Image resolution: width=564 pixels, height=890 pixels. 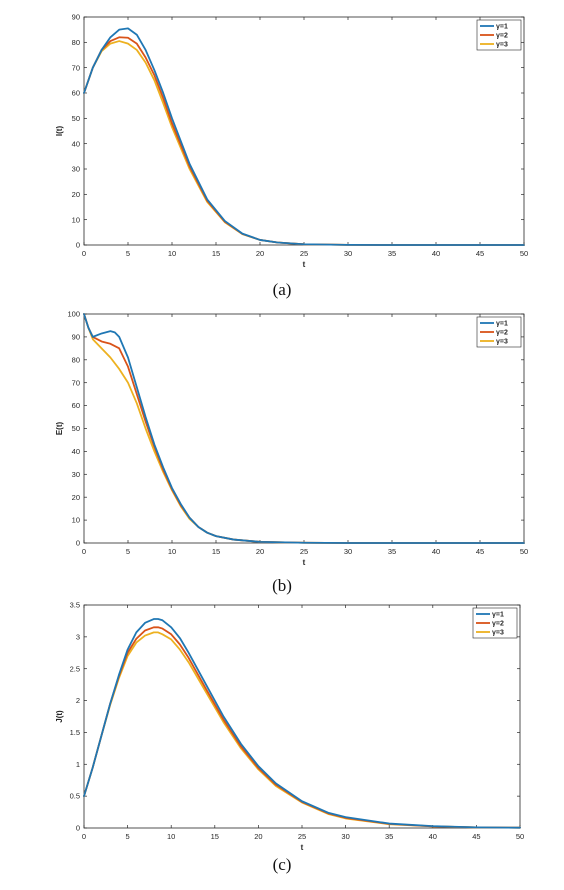 What do you see at coordinates (75, 796) in the screenshot?
I see `y-tick-label-1: 0.5` at bounding box center [75, 796].